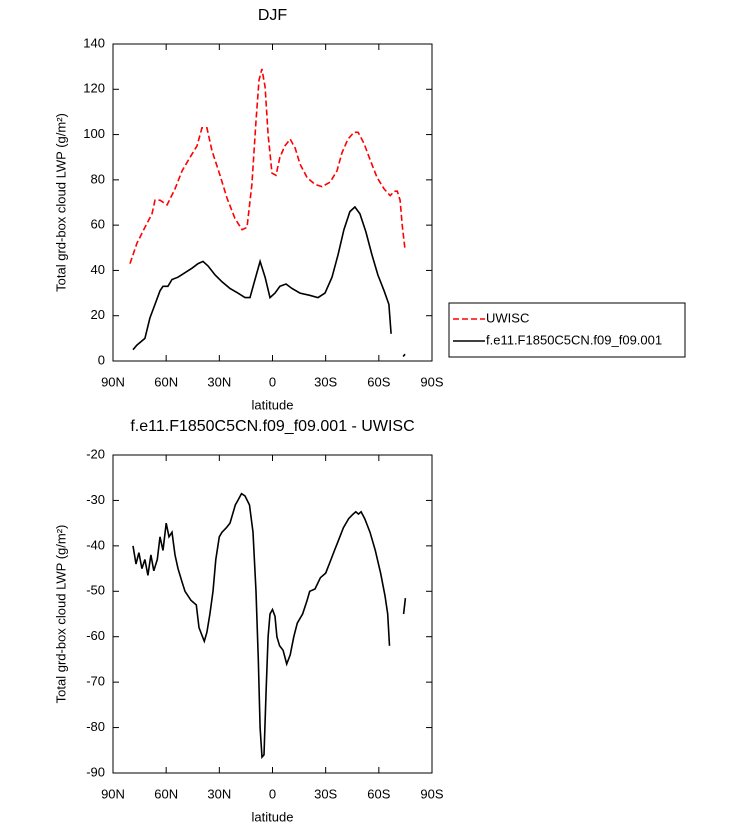  What do you see at coordinates (101, 359) in the screenshot?
I see `y-tick-label: 0` at bounding box center [101, 359].